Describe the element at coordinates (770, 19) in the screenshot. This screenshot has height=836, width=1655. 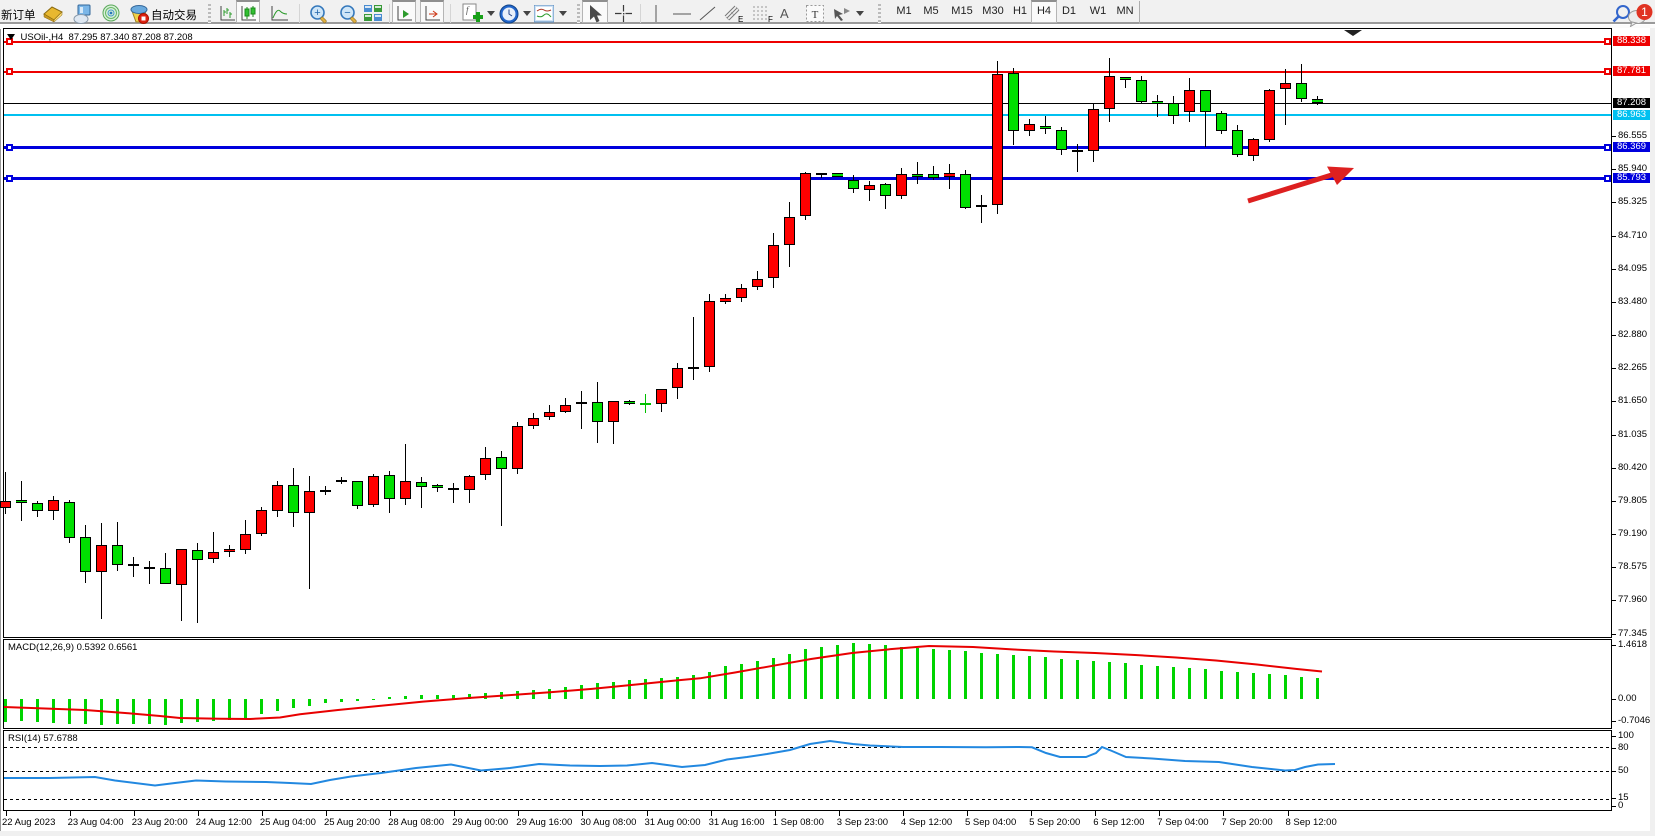
I see `svg-text: F` at that location.